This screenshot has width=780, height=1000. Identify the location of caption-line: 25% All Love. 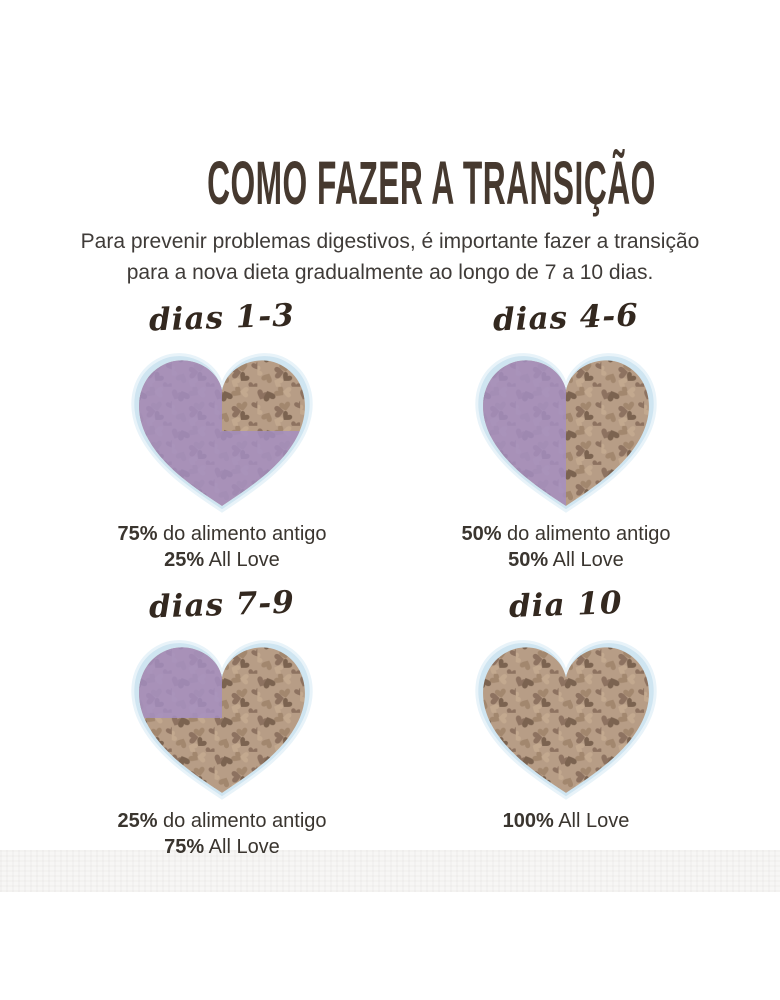
(221, 560).